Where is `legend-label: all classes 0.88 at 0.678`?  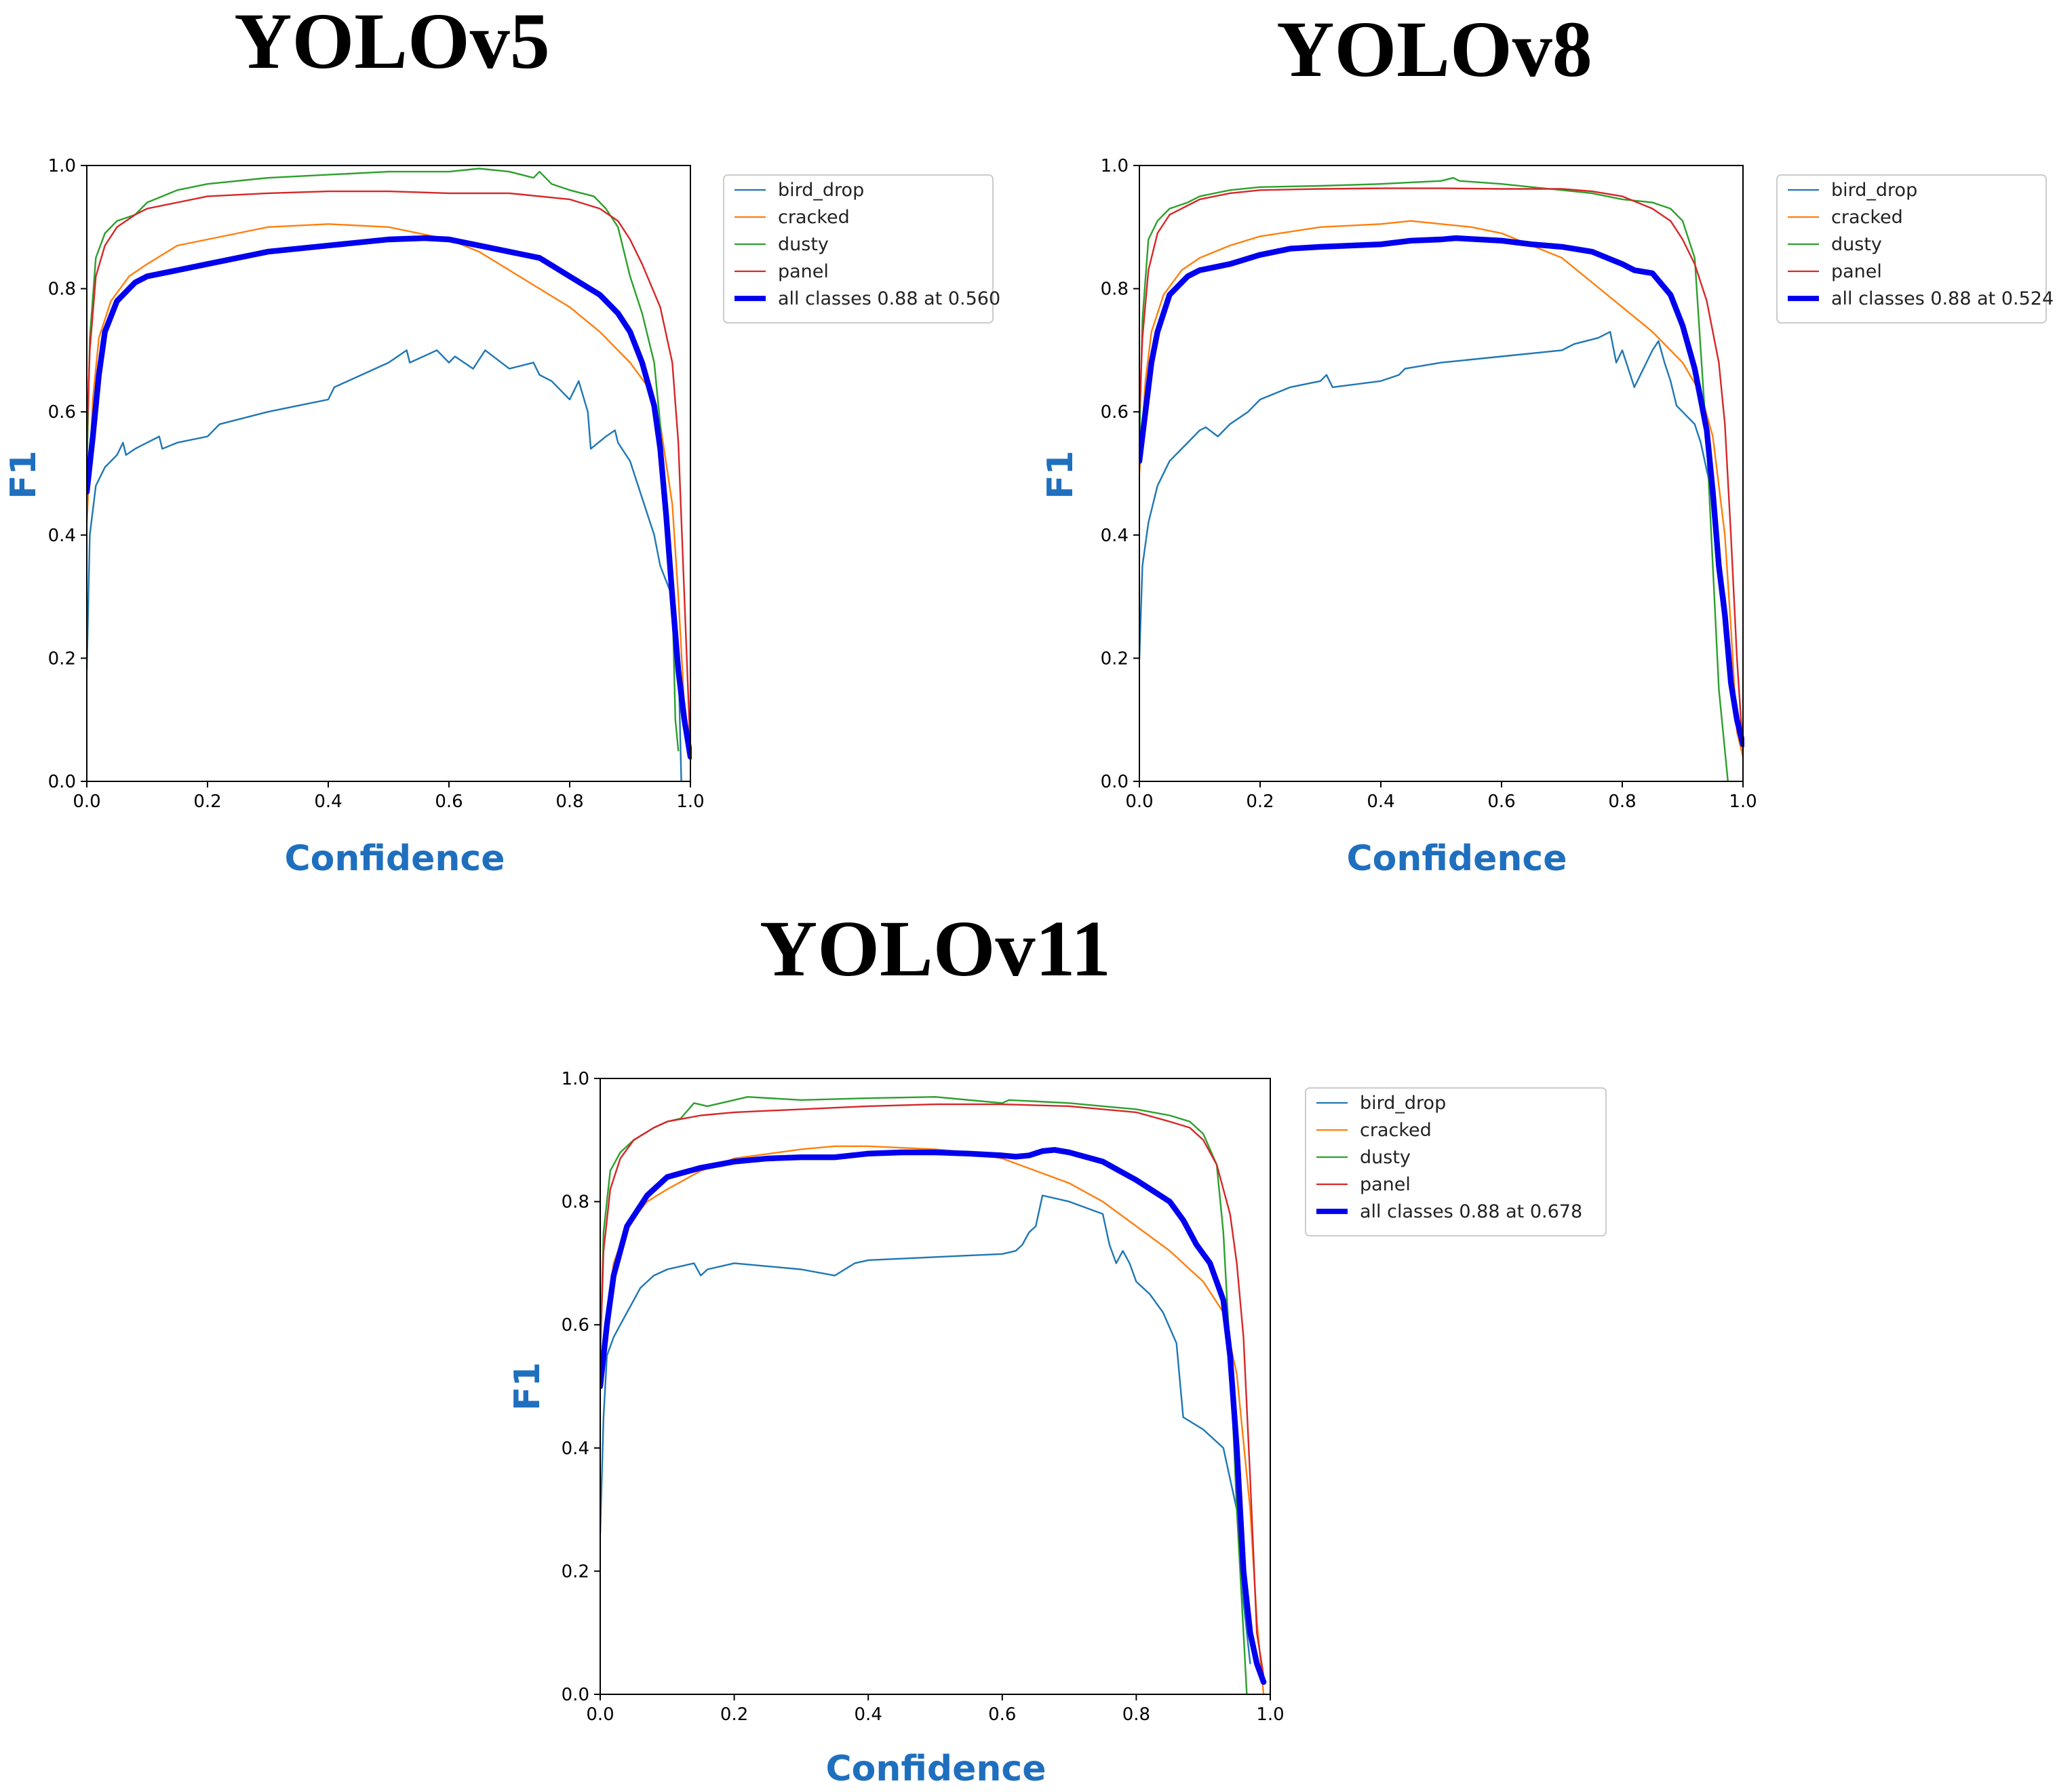 legend-label: all classes 0.88 at 0.678 is located at coordinates (1471, 1211).